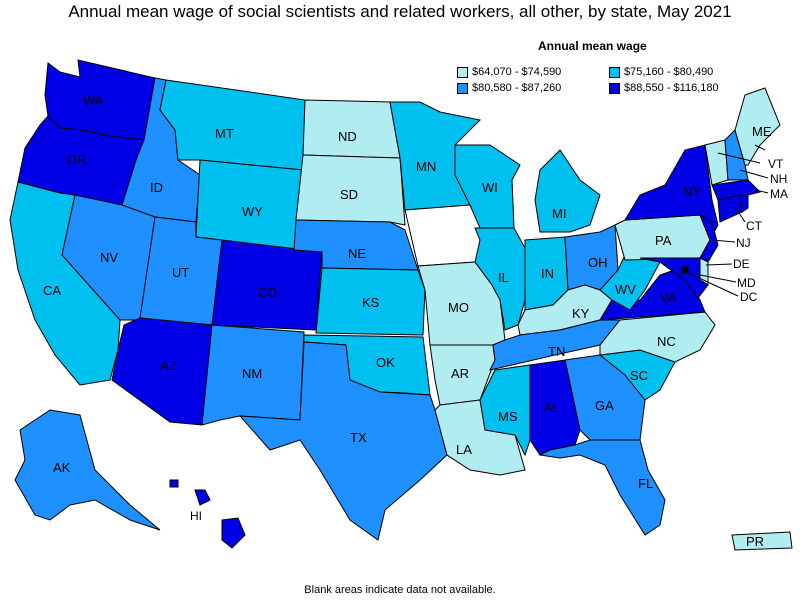 Image resolution: width=800 pixels, height=600 pixels. I want to click on label-NV: NV, so click(109, 257).